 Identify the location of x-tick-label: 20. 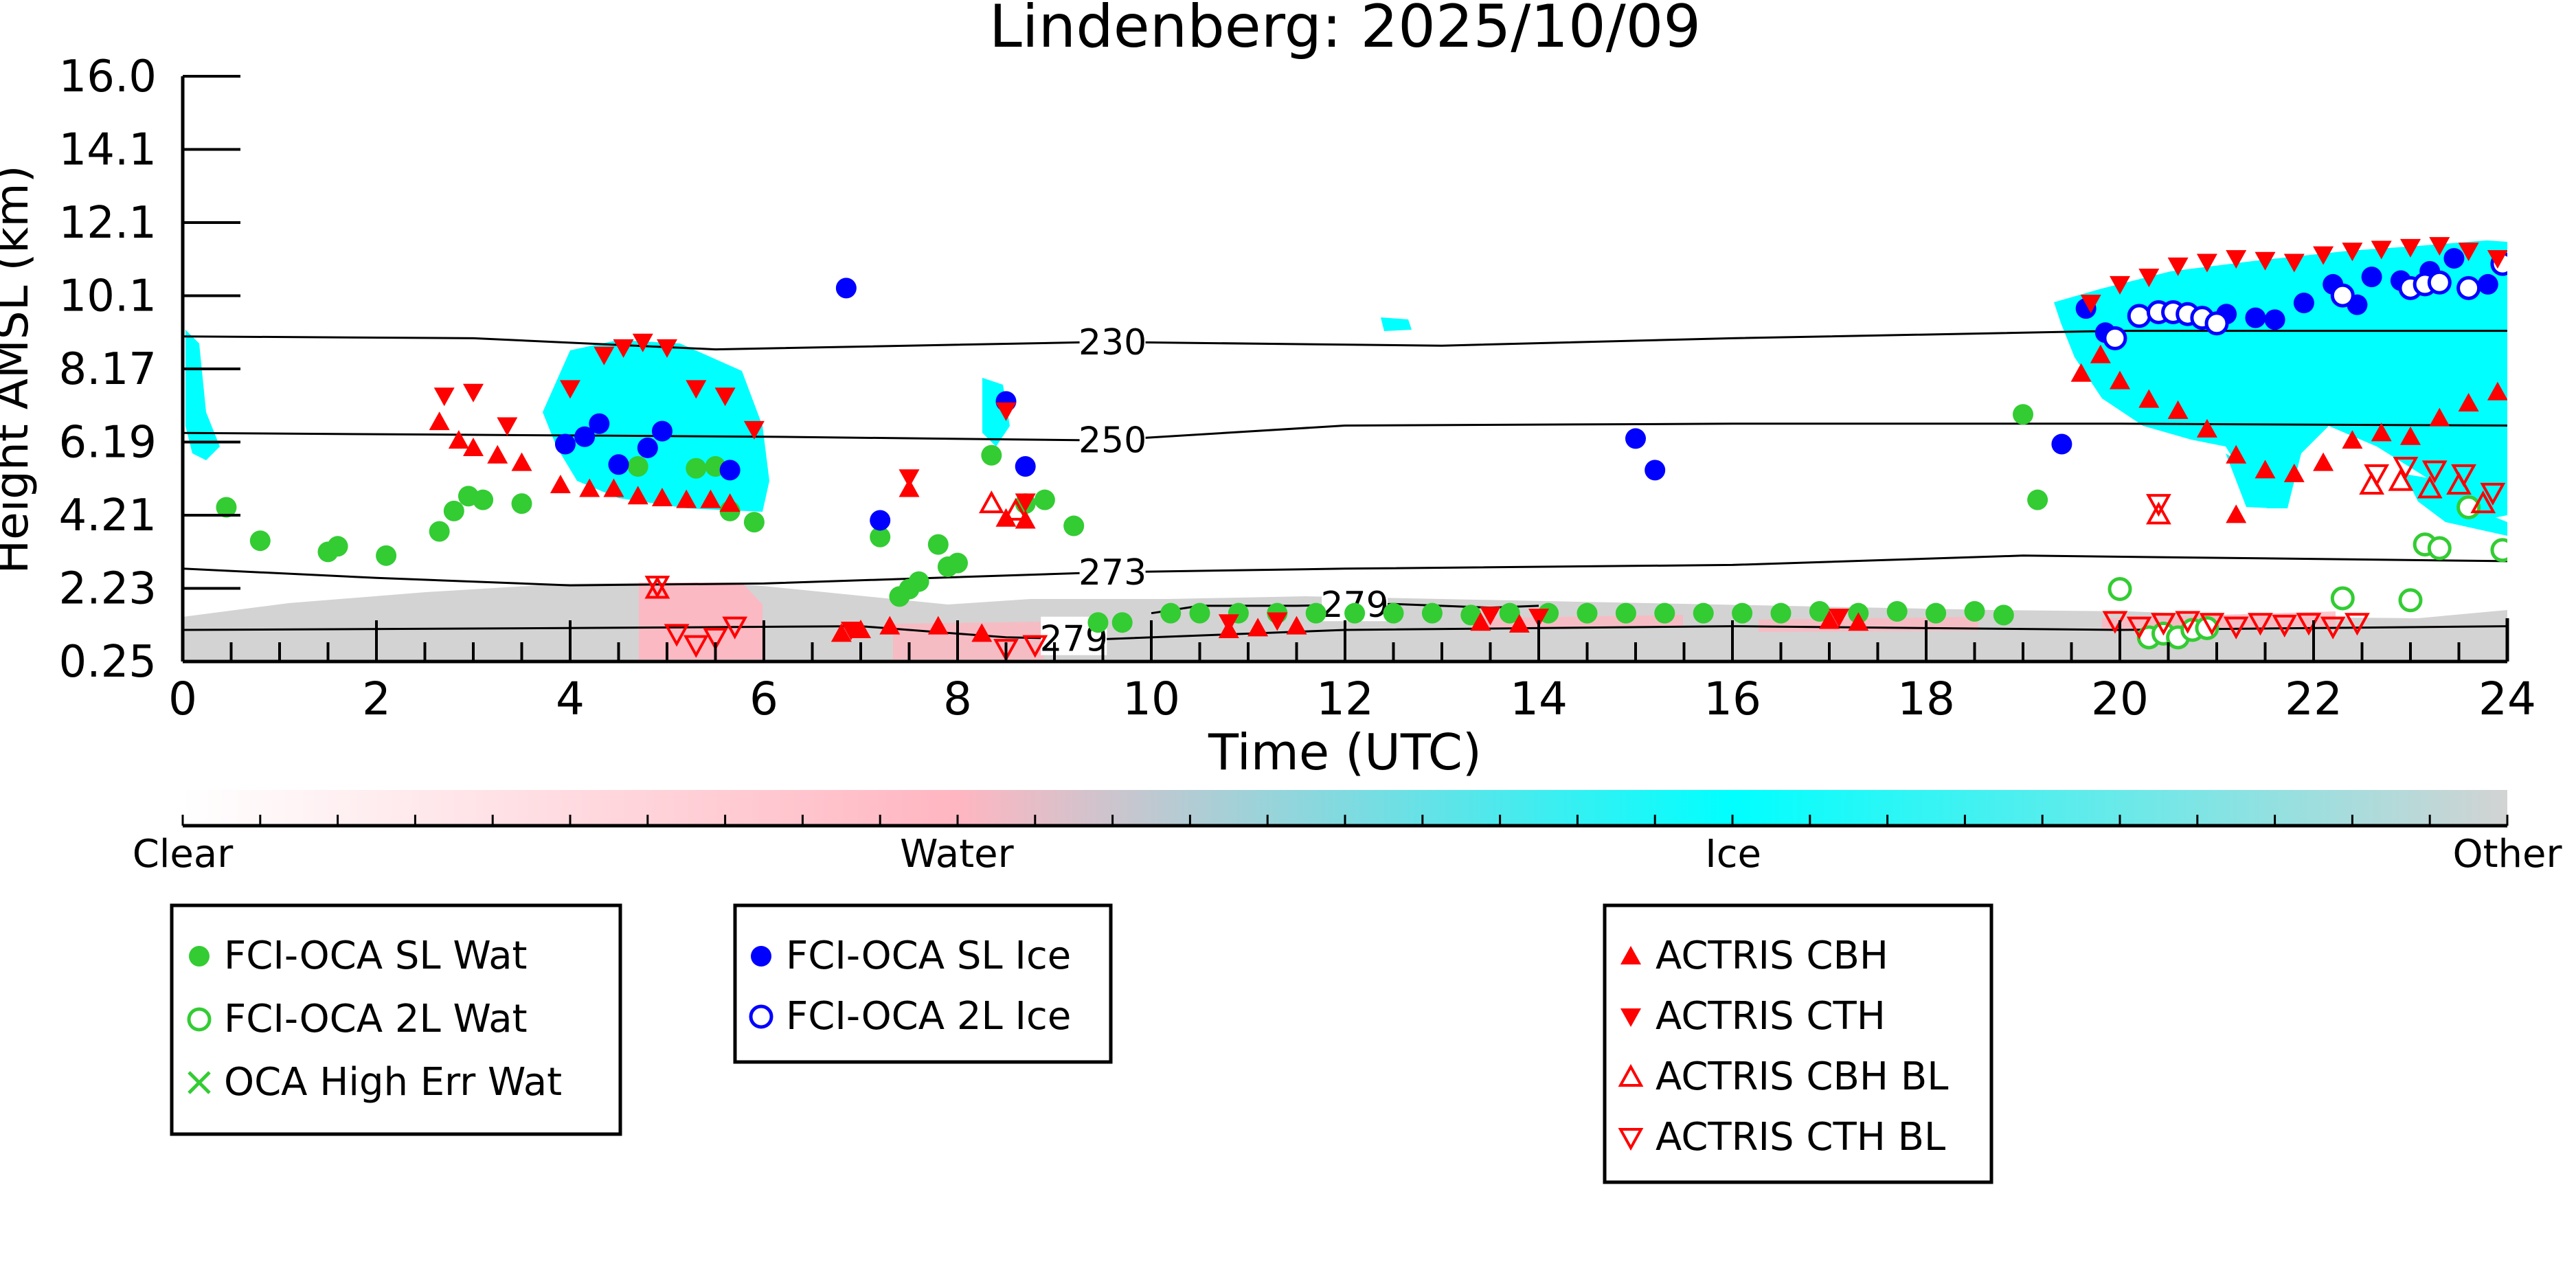
(2120, 699).